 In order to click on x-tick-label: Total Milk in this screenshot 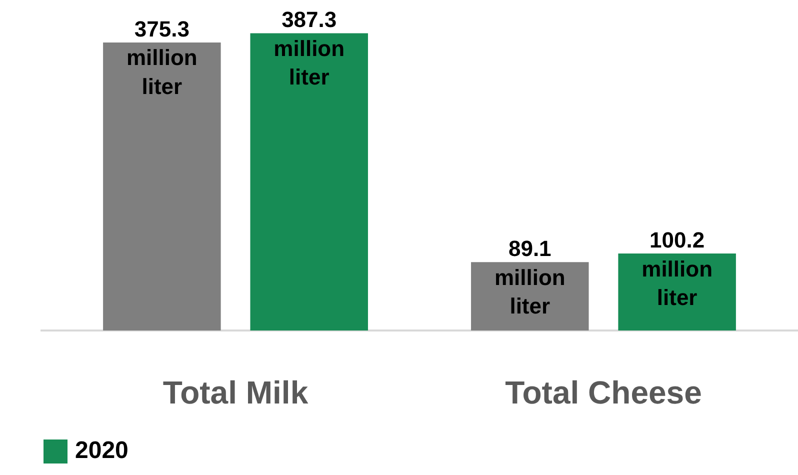, I will do `click(235, 392)`.